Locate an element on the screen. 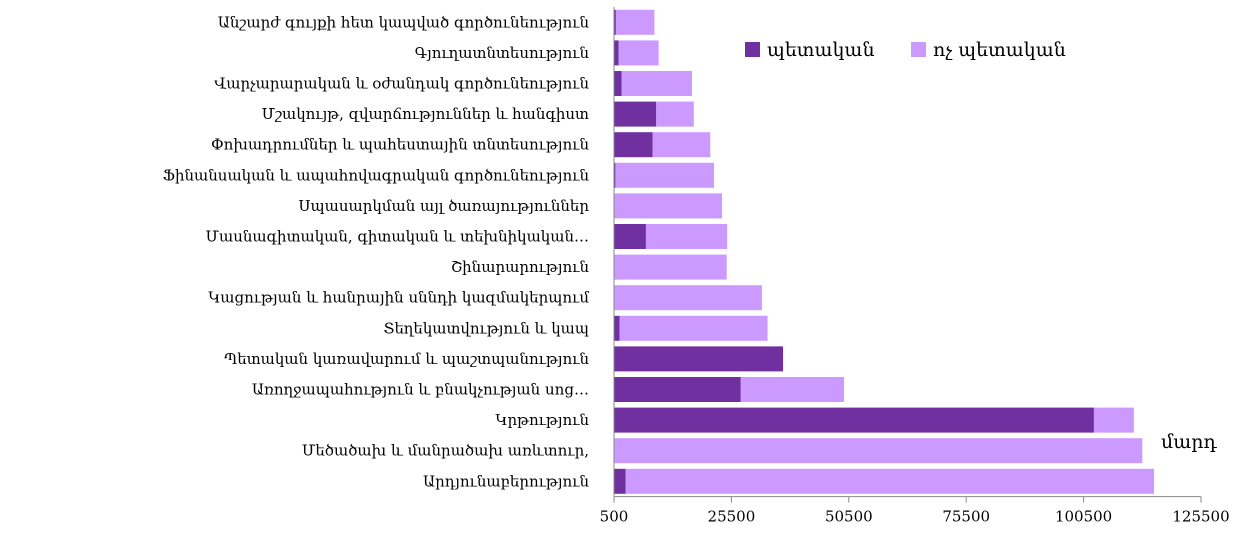 Image resolution: width=1244 pixels, height=537 pixels. category-label-13: Վարչարարական և օժանդակ գործունեություն is located at coordinates (401, 84).